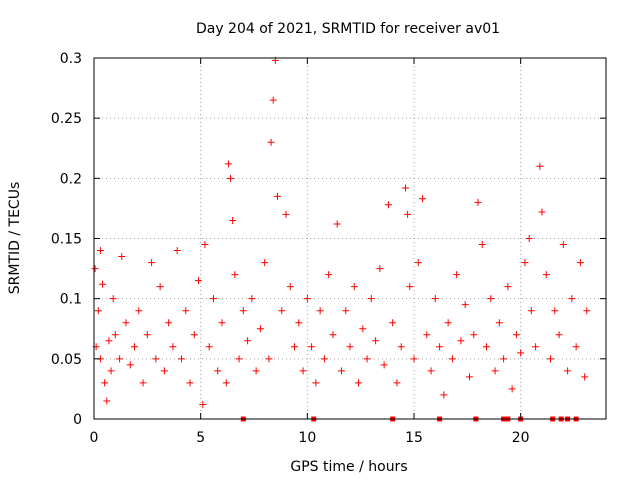 Image resolution: width=640 pixels, height=480 pixels. I want to click on y-tick-label: 0.05, so click(66, 360).